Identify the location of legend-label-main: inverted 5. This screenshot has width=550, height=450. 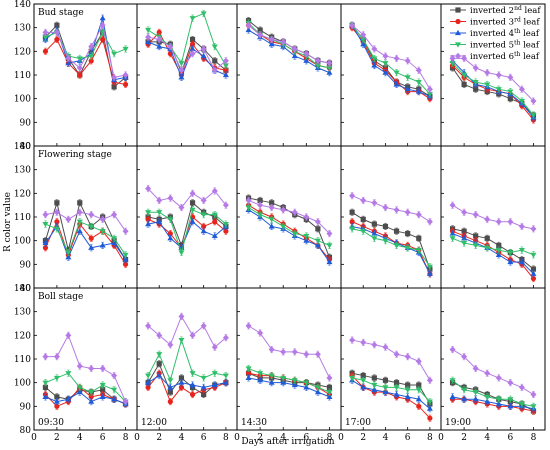
(492, 46).